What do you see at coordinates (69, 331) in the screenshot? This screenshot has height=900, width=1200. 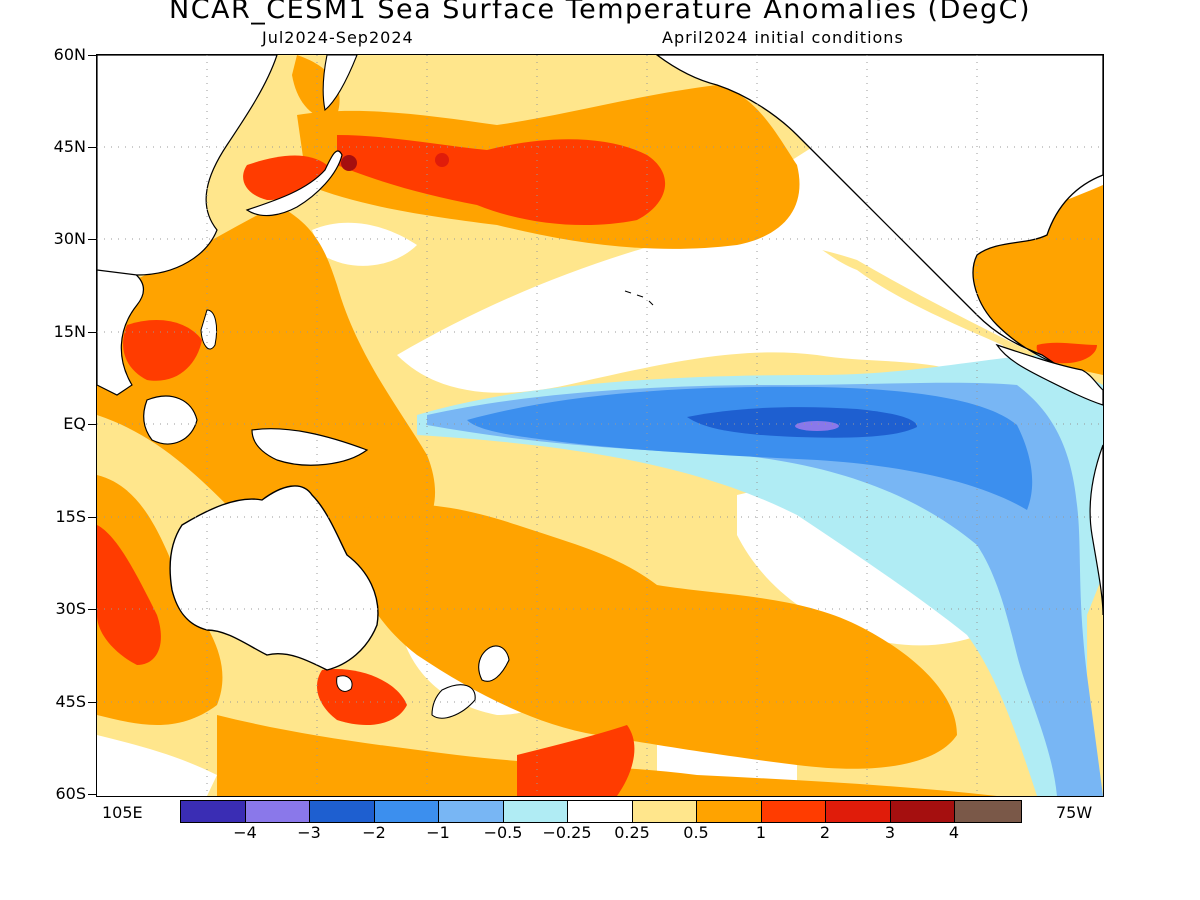 I see `lat-label: 15N` at bounding box center [69, 331].